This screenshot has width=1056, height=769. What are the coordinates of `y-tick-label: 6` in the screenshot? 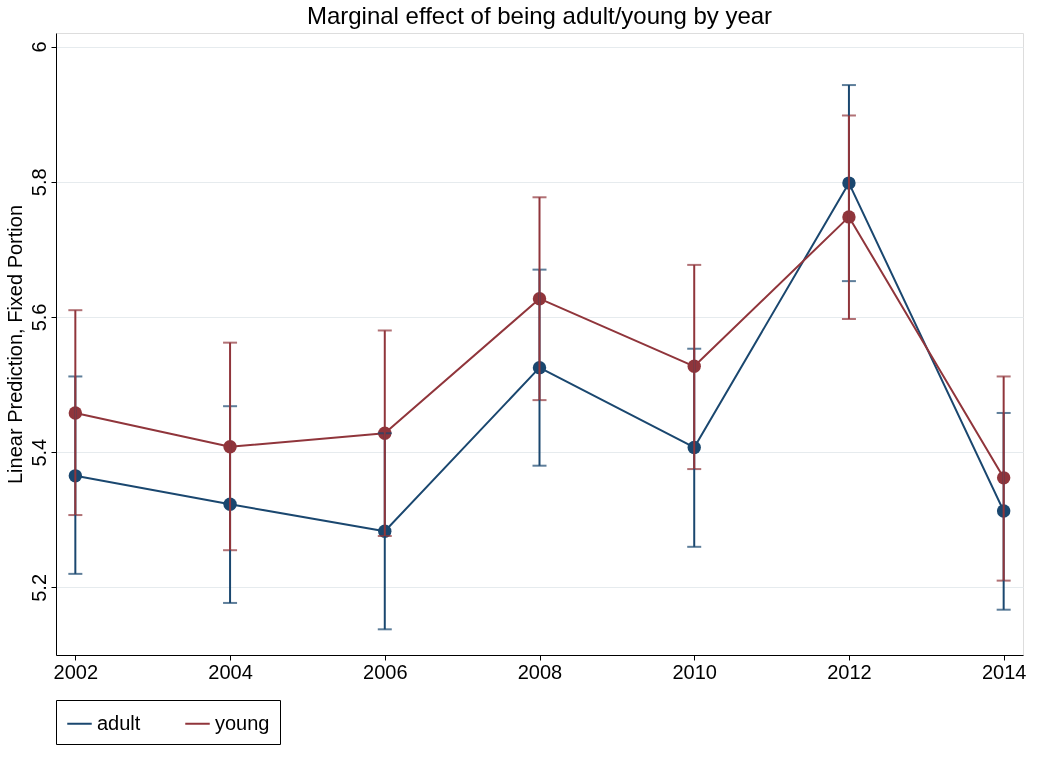 It's located at (38, 47).